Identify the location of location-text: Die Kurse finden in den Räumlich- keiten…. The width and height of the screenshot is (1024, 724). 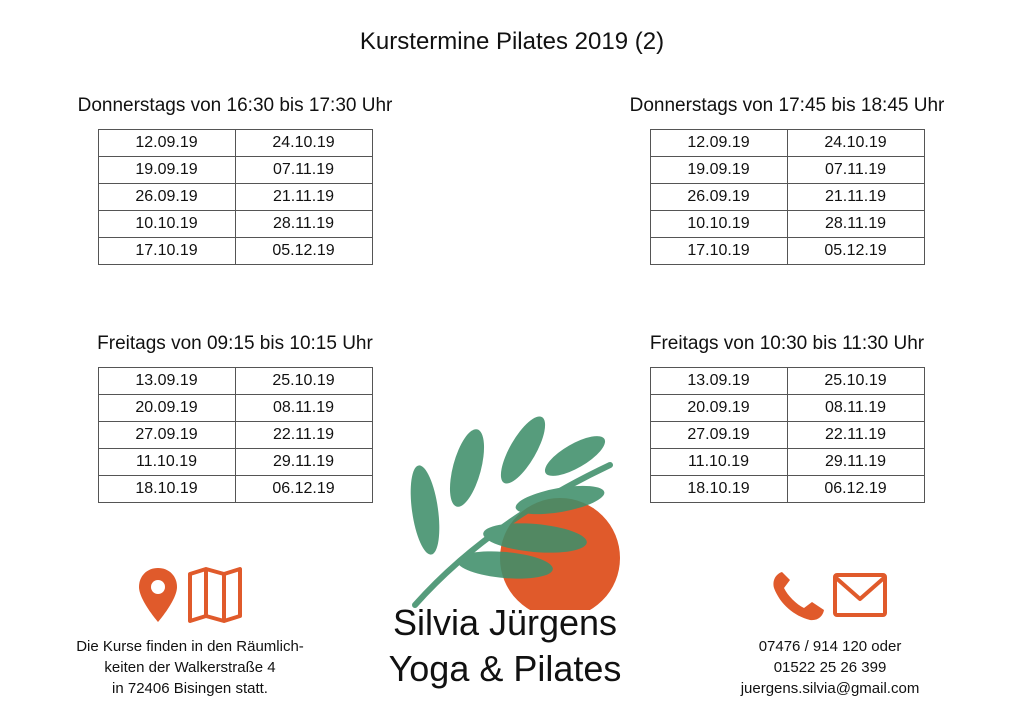
(190, 667).